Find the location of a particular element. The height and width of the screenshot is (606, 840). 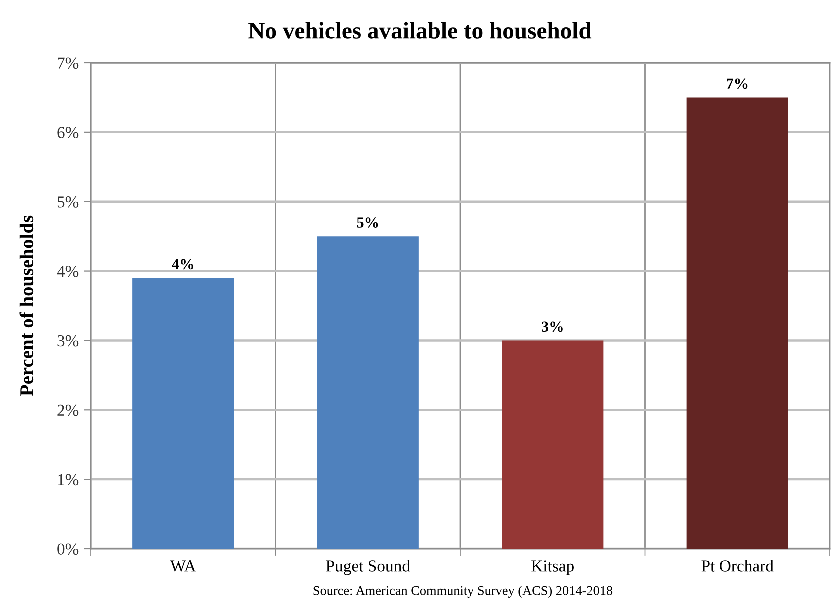

data-label: 7% is located at coordinates (737, 84).